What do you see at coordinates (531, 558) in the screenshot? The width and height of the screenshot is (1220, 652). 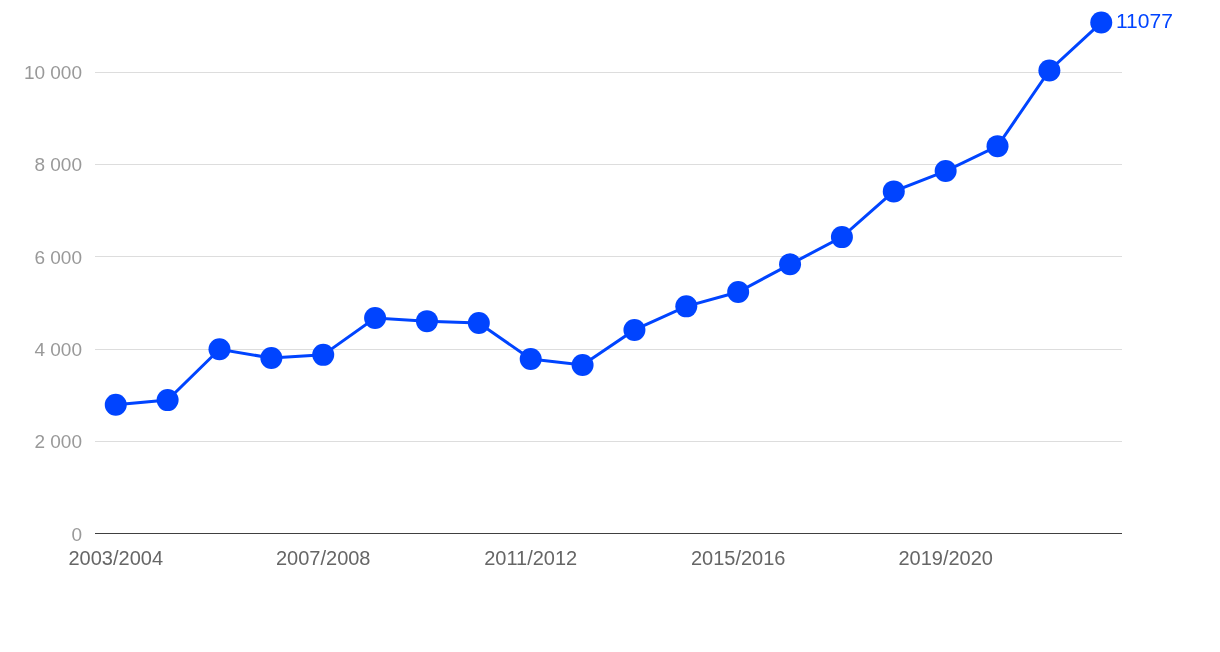 I see `x-tick-label: 2011/2012` at bounding box center [531, 558].